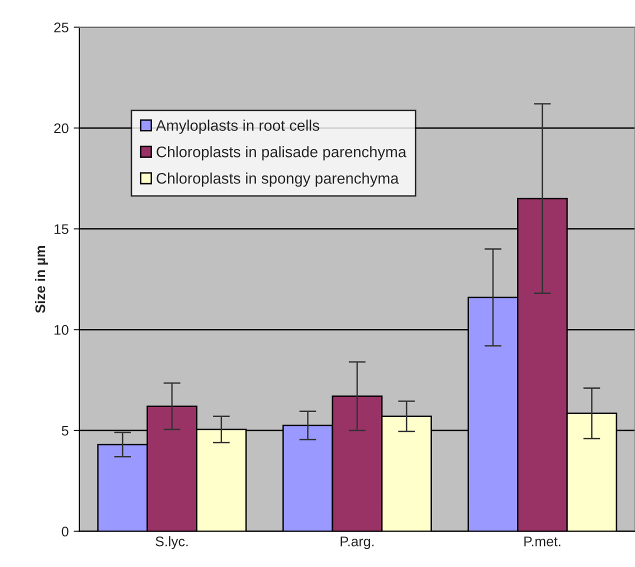 The width and height of the screenshot is (635, 567). What do you see at coordinates (61, 229) in the screenshot?
I see `y-tick-label: 15` at bounding box center [61, 229].